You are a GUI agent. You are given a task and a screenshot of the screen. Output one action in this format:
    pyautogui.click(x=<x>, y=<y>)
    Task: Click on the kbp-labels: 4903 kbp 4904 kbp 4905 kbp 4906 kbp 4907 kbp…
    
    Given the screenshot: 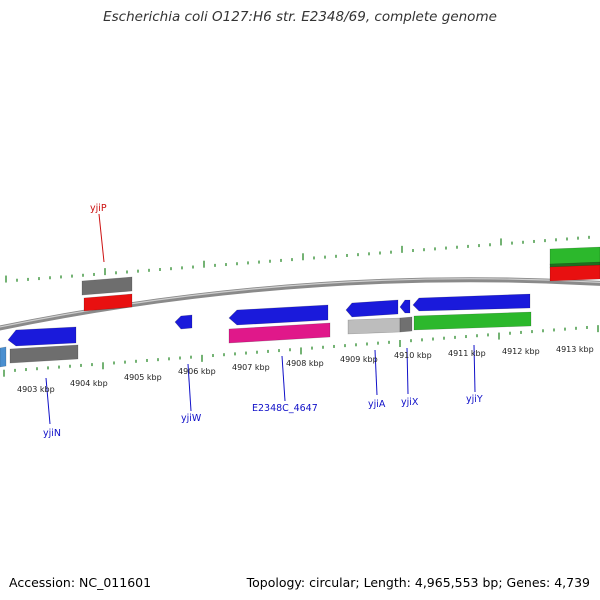 What is the action you would take?
    pyautogui.click(x=305, y=369)
    